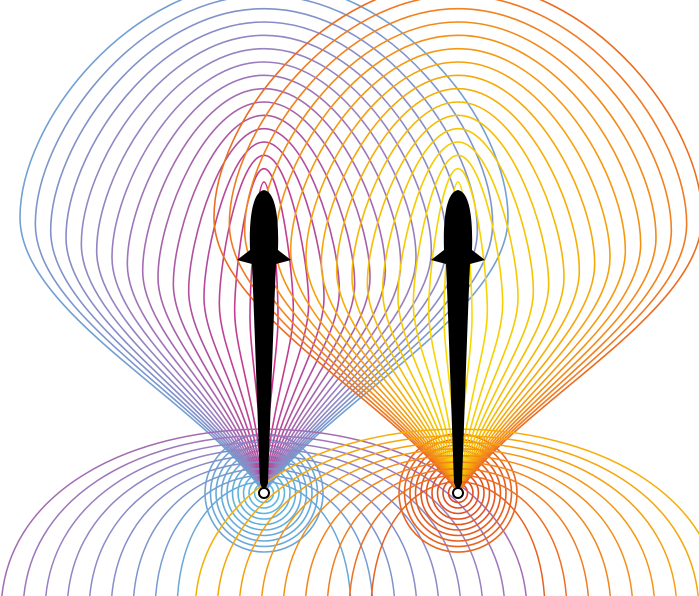 This screenshot has width=699, height=596. What do you see at coordinates (458, 493) in the screenshot?
I see `right-fish-tail-pole` at bounding box center [458, 493].